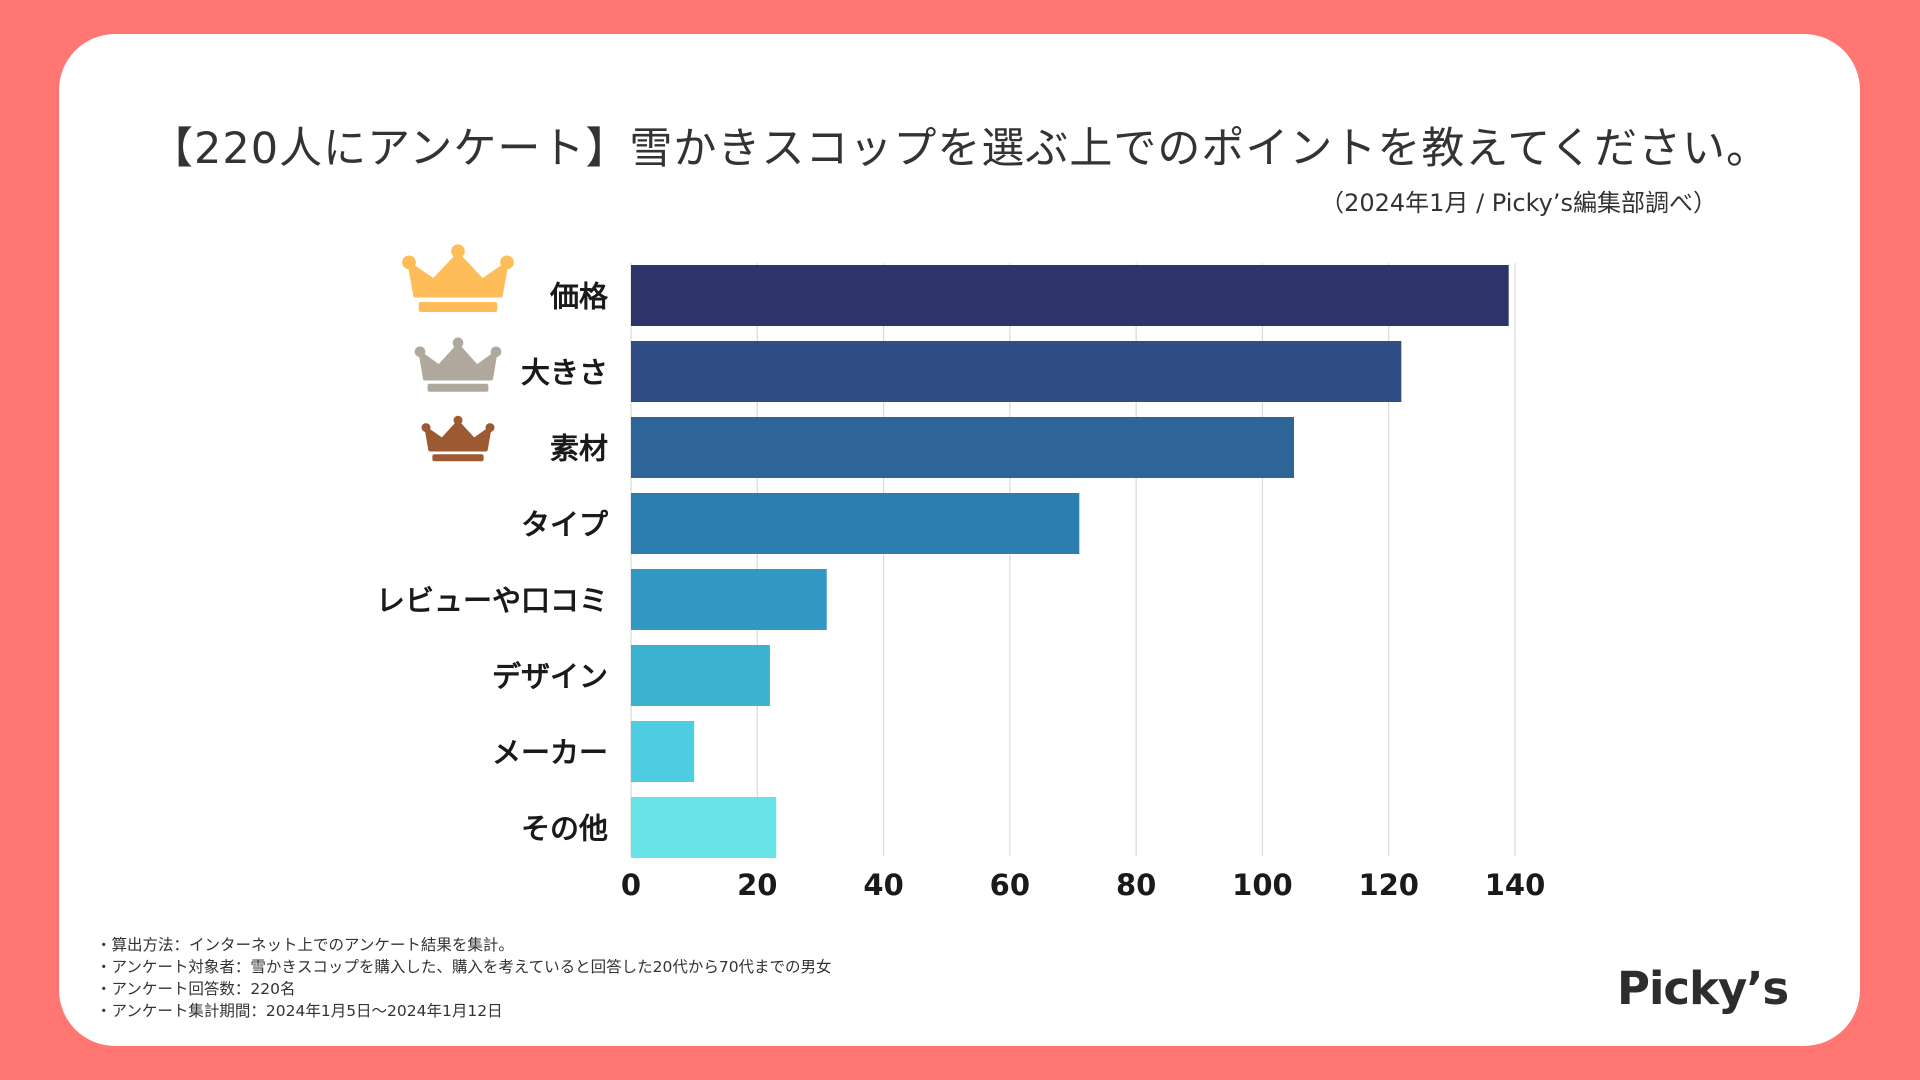 Image resolution: width=1920 pixels, height=1080 pixels. I want to click on category-label: 素材, so click(579, 449).